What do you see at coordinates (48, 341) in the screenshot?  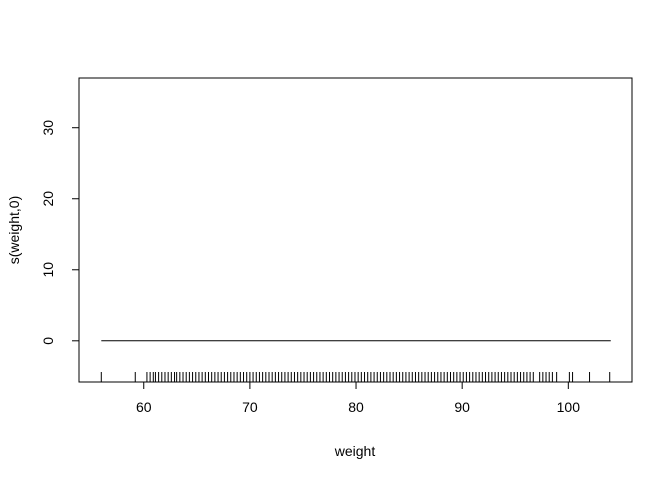 I see `y-tick-label: 0` at bounding box center [48, 341].